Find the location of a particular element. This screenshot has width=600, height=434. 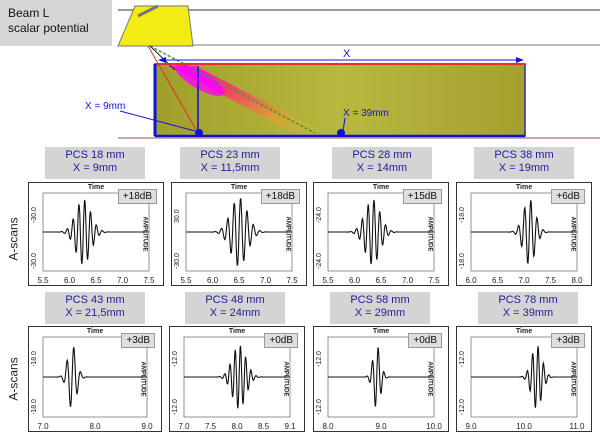

pcs-label-r1c3: PCS 28 mm X = 14mm is located at coordinates (382, 163).